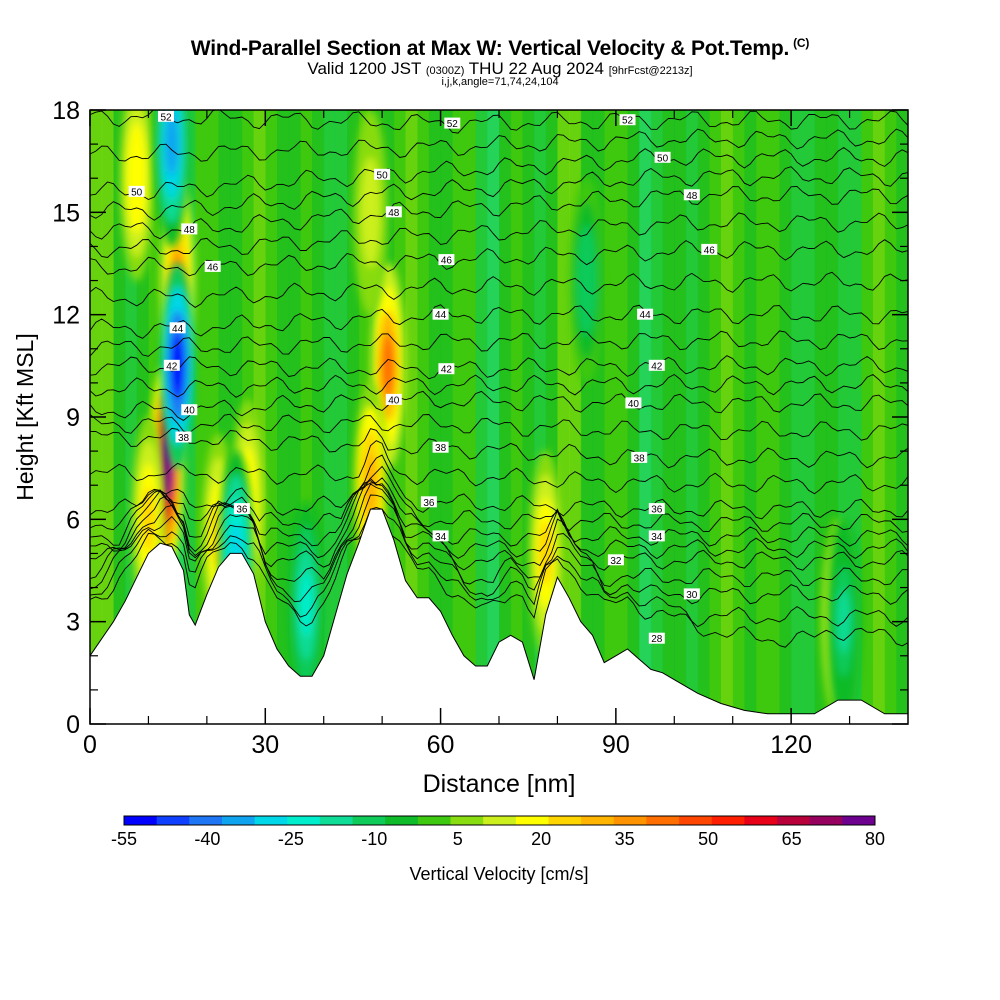 Image resolution: width=1000 pixels, height=1000 pixels. Describe the element at coordinates (657, 639) in the screenshot. I see `theta-label-text: 28` at that location.